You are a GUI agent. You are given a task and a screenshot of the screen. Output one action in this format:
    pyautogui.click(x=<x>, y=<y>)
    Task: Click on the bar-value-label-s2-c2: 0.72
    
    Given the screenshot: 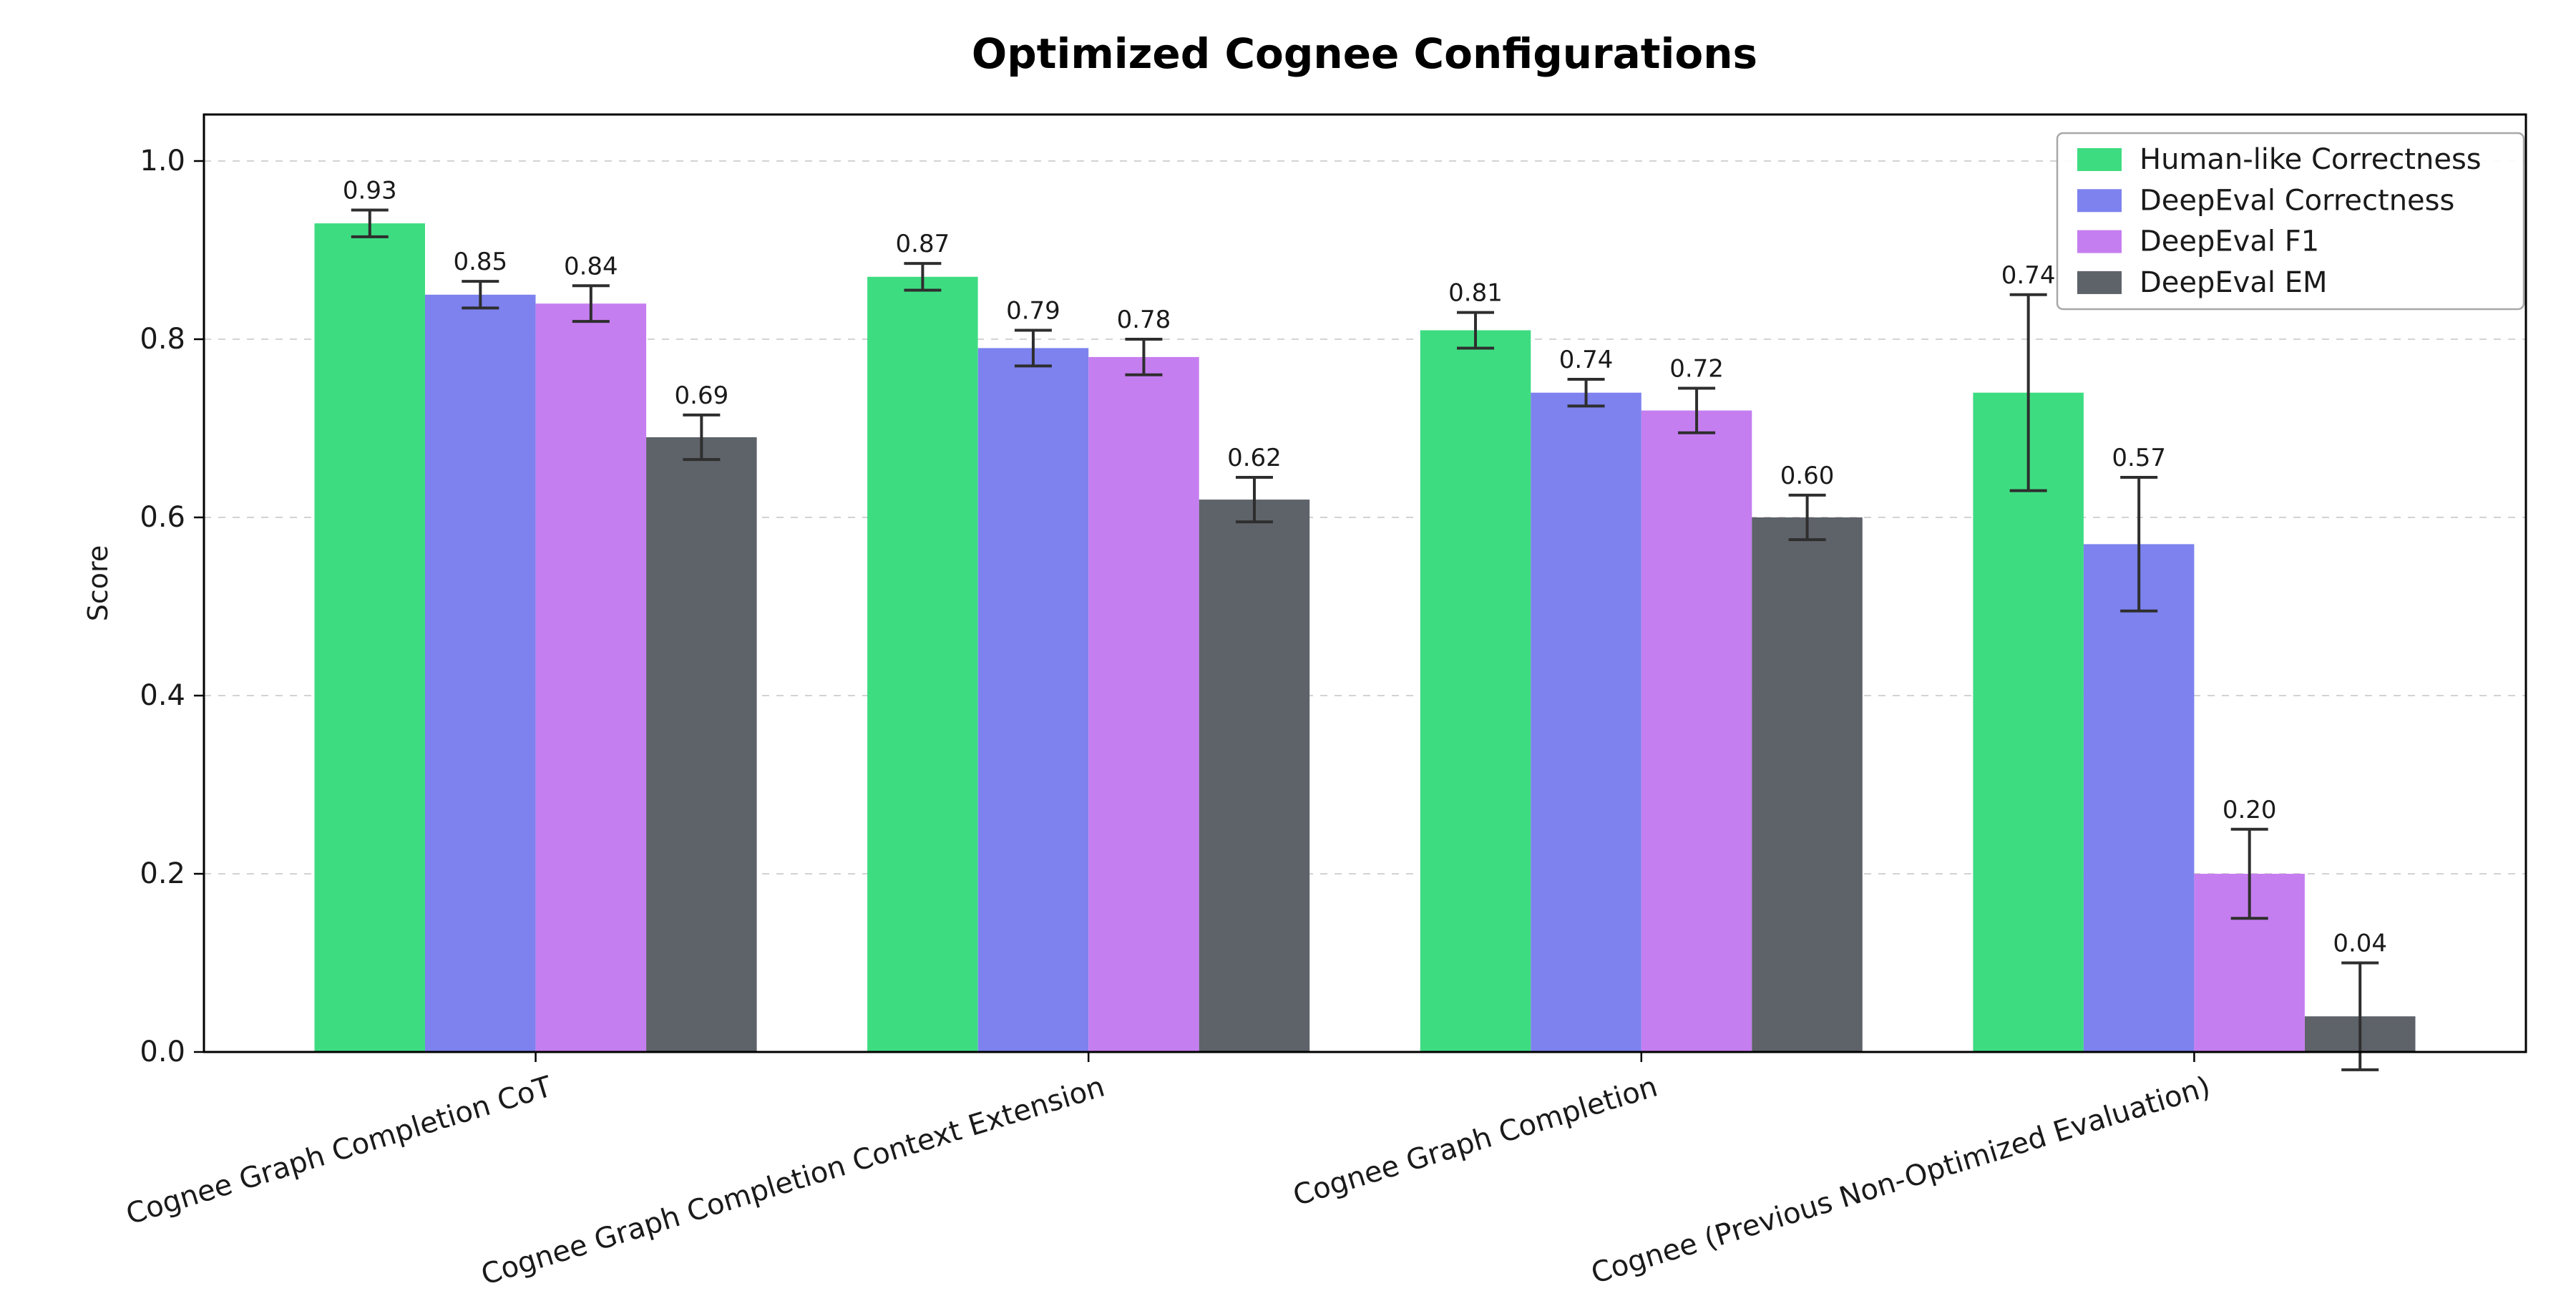 What is the action you would take?
    pyautogui.click(x=1696, y=369)
    